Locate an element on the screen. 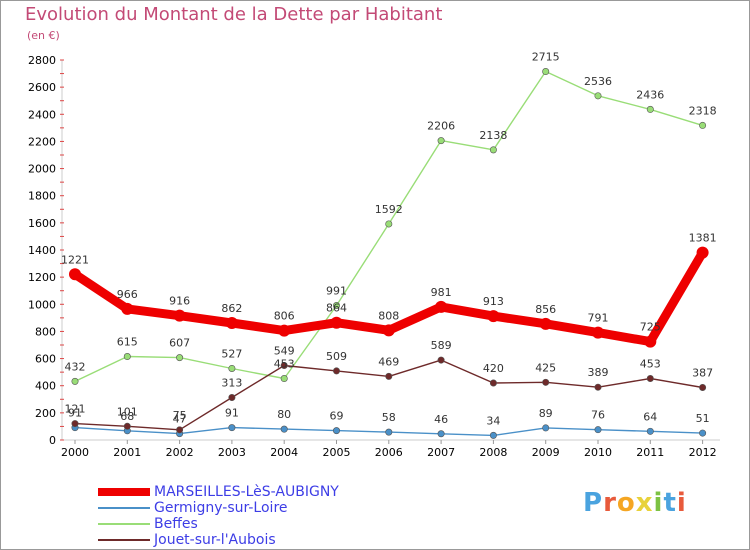  data-label: 69 is located at coordinates (337, 416).